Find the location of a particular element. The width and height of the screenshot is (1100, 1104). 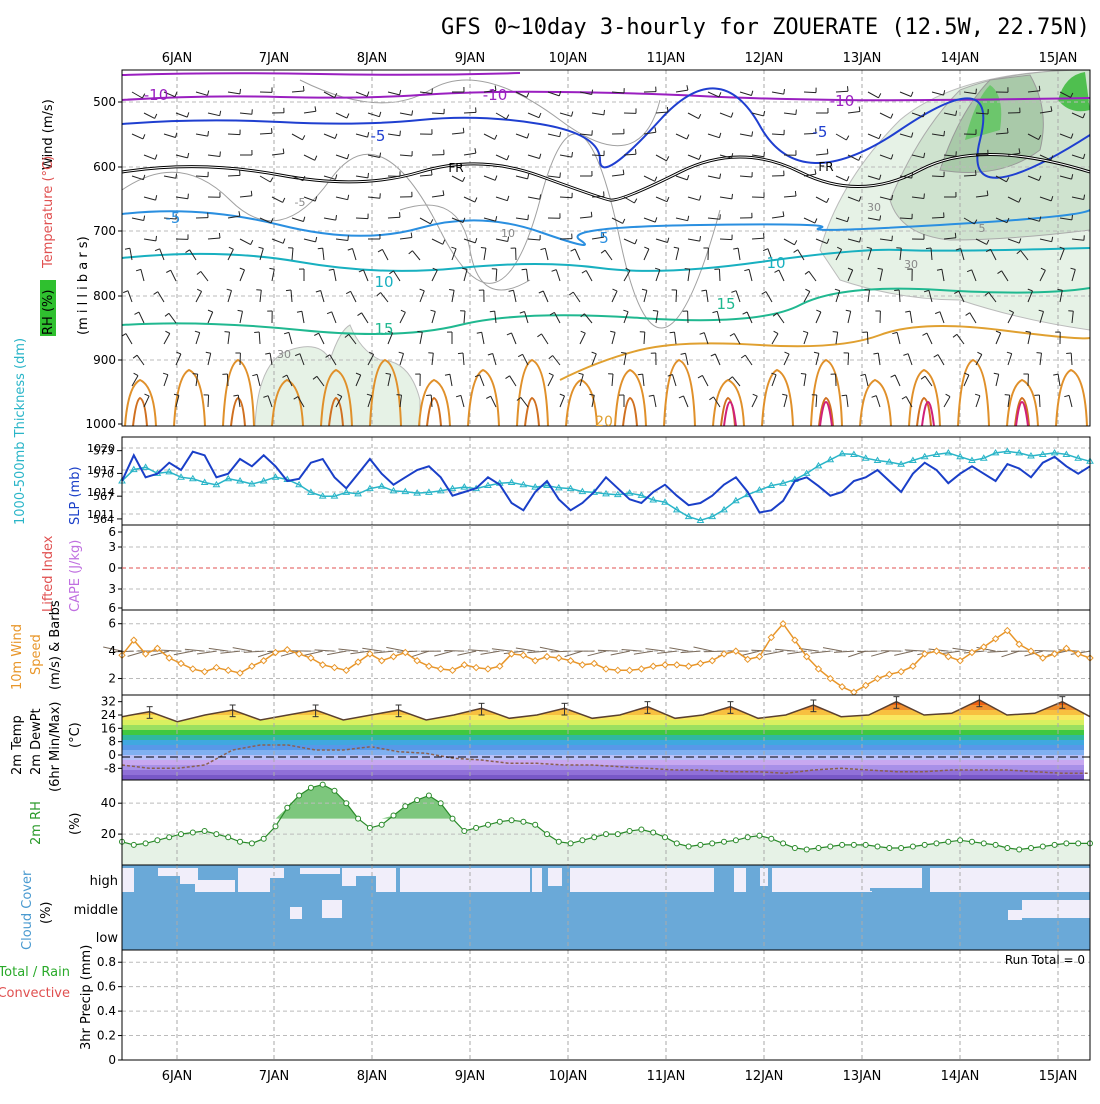

label-thickness: 1000-500mb Thickness (dm) is located at coordinates (20, 431).